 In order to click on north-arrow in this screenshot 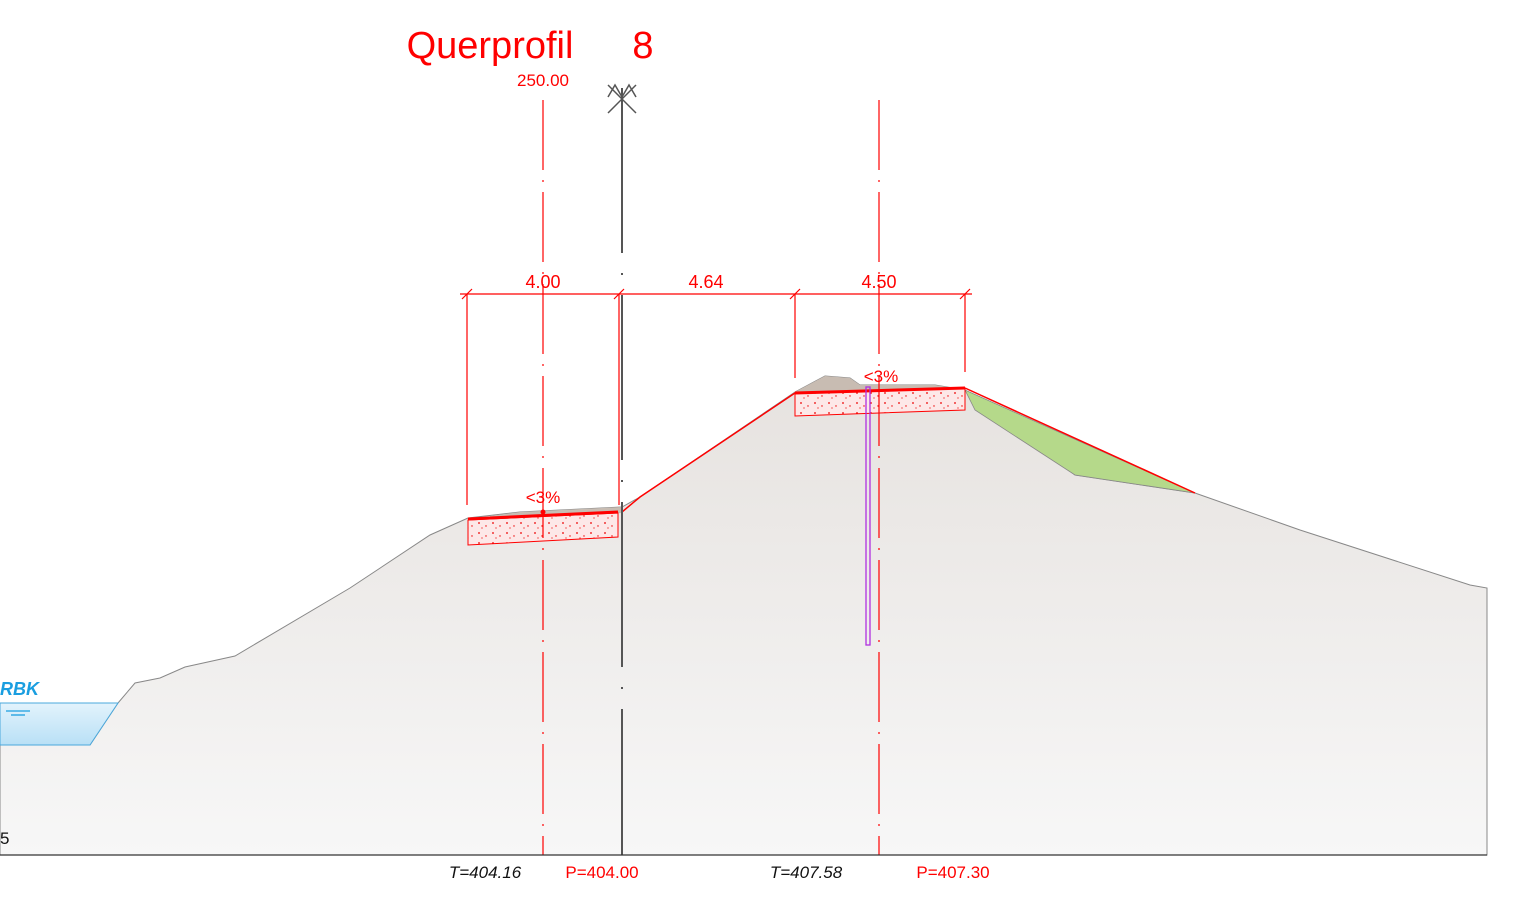, I will do `click(622, 99)`.